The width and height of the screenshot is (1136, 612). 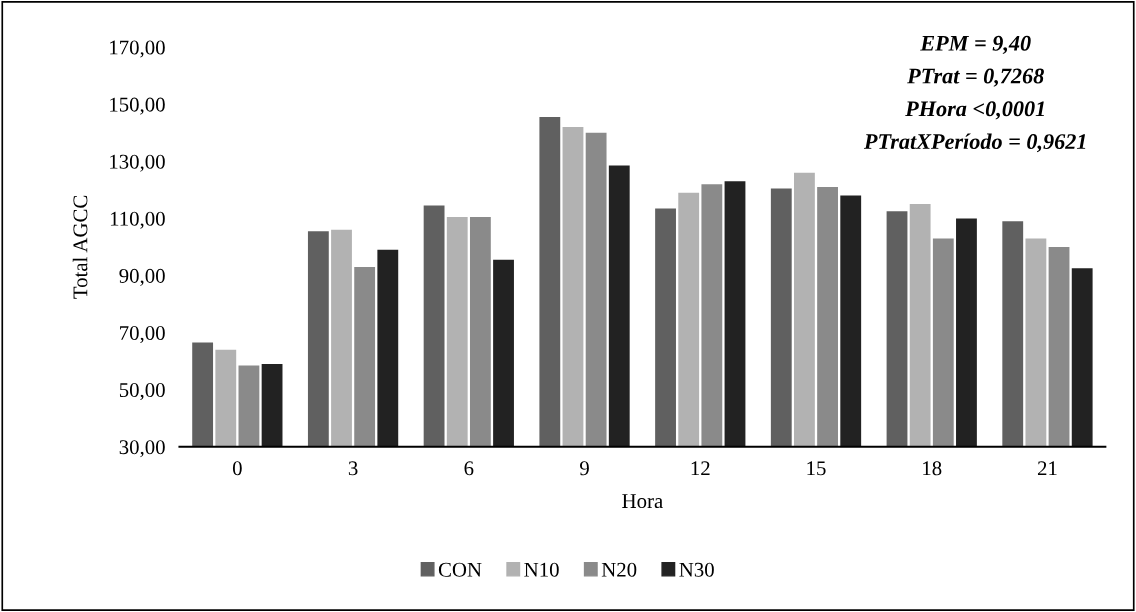 I want to click on x-tick-label: 18, so click(x=932, y=468).